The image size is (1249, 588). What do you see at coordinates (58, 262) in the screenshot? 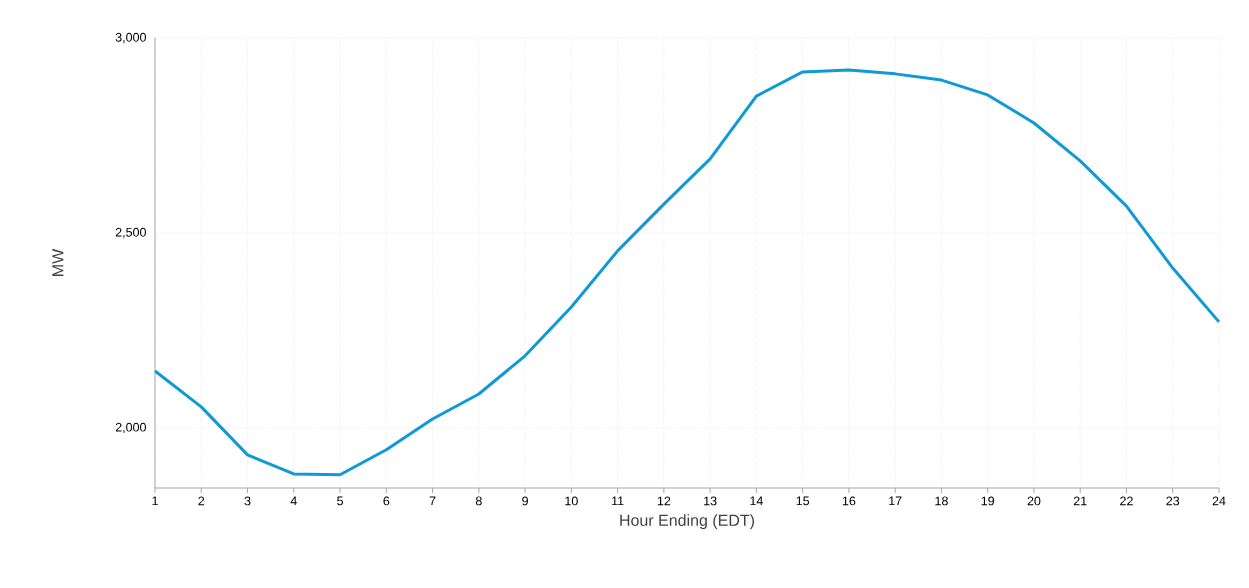
I see `y-axis-title: MW` at bounding box center [58, 262].